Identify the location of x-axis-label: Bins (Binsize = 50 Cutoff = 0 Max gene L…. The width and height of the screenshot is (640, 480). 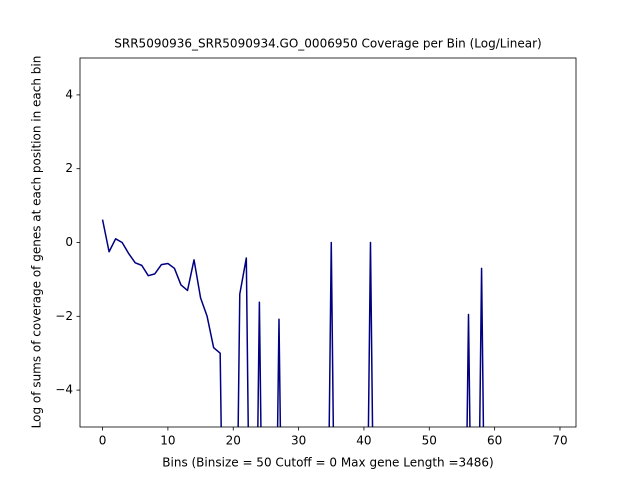
(327, 463).